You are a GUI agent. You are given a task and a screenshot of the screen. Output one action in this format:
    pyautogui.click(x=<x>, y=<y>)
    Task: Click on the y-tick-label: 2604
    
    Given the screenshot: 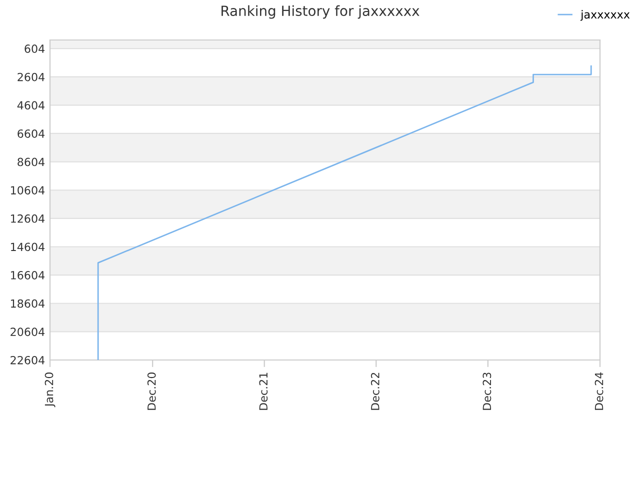 What is the action you would take?
    pyautogui.click(x=31, y=77)
    